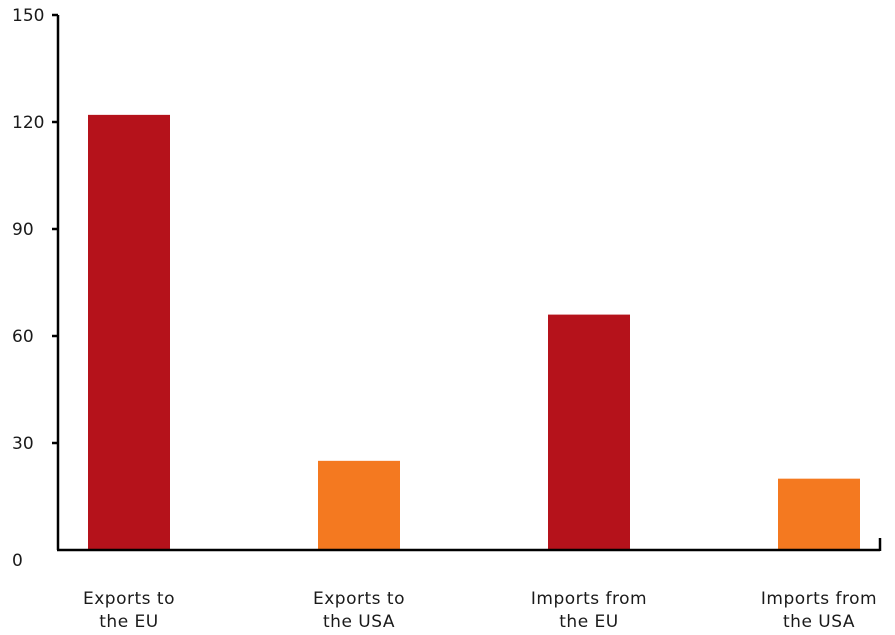  What do you see at coordinates (23, 337) in the screenshot?
I see `y-tick-label: 60` at bounding box center [23, 337].